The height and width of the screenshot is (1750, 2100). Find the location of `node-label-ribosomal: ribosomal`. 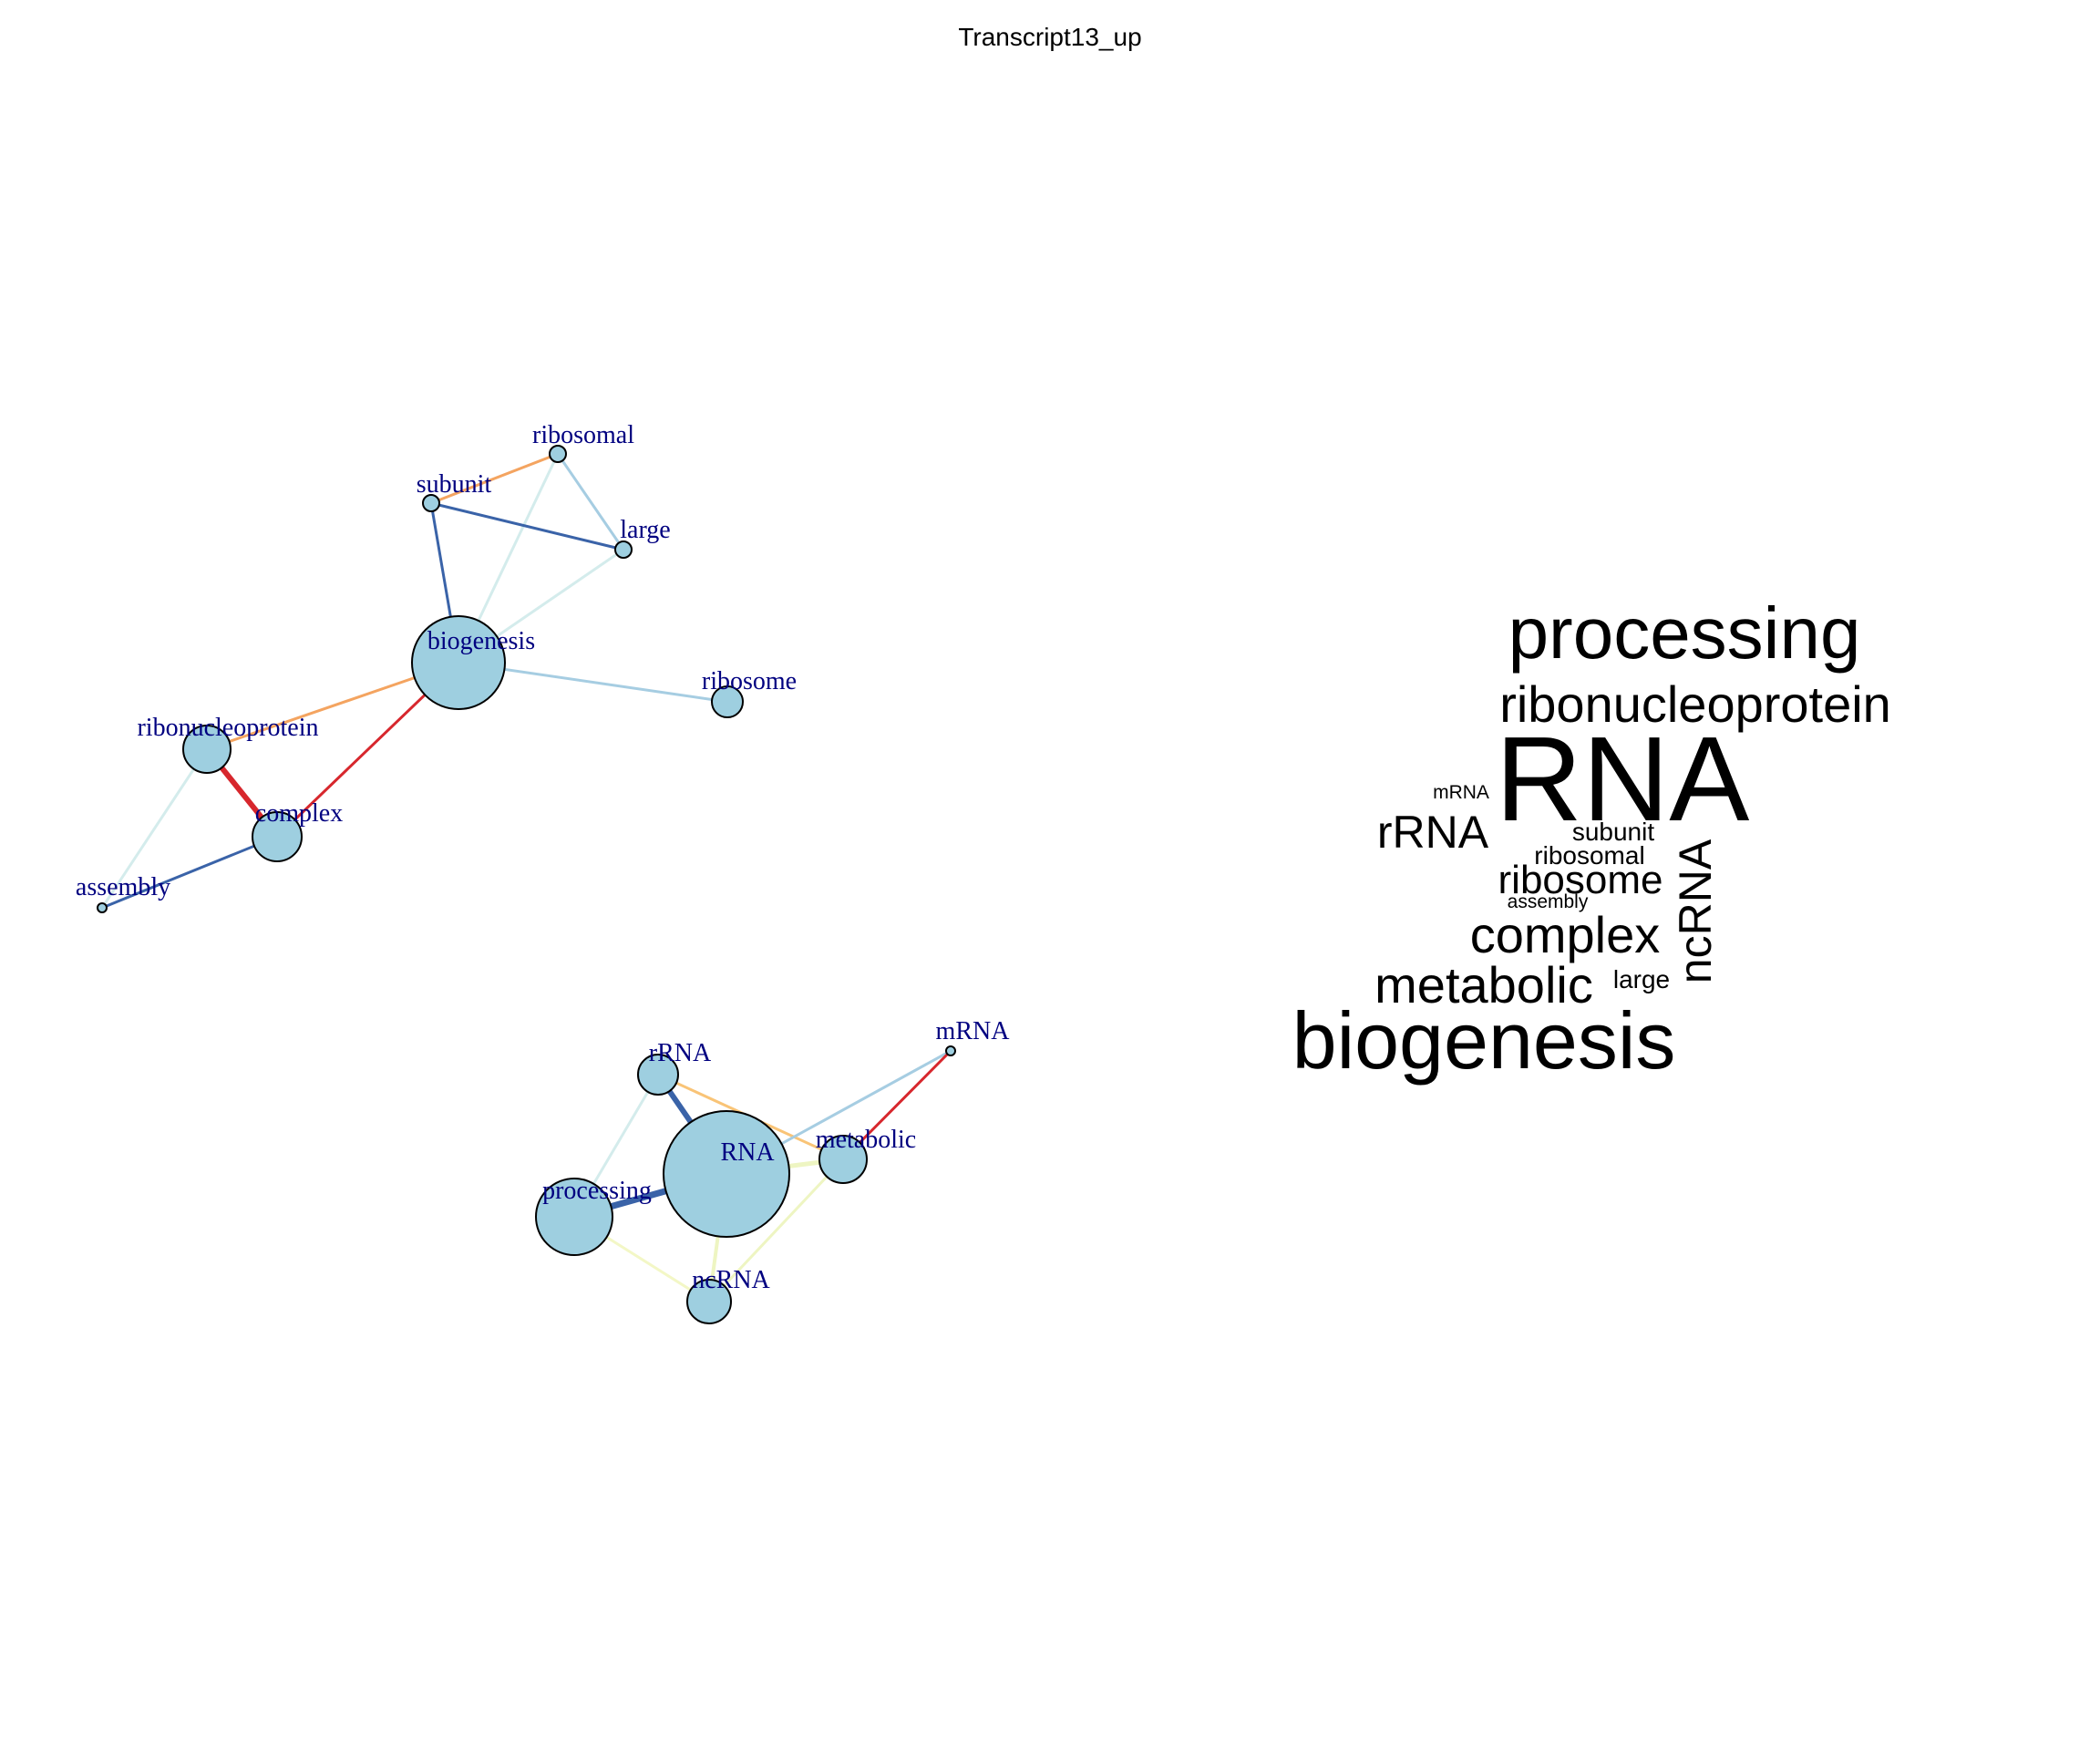

node-label-ribosomal: ribosomal is located at coordinates (583, 435).